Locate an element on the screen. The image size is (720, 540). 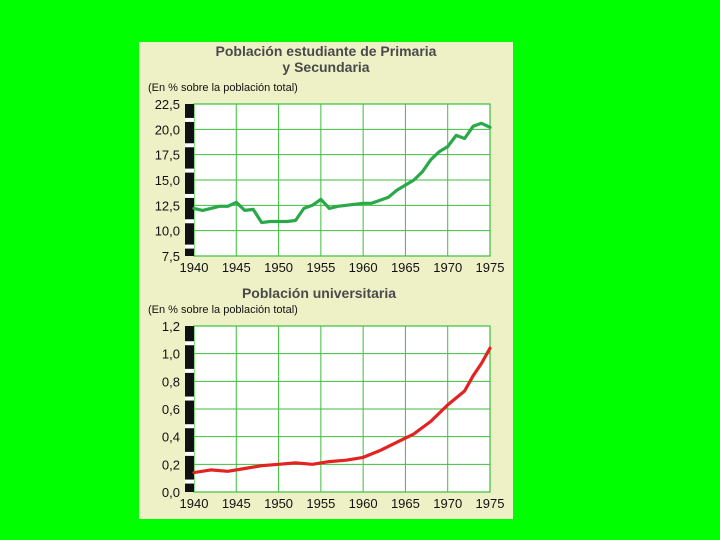
top-chart-y-tick-label: 22,5 is located at coordinates (167, 104).